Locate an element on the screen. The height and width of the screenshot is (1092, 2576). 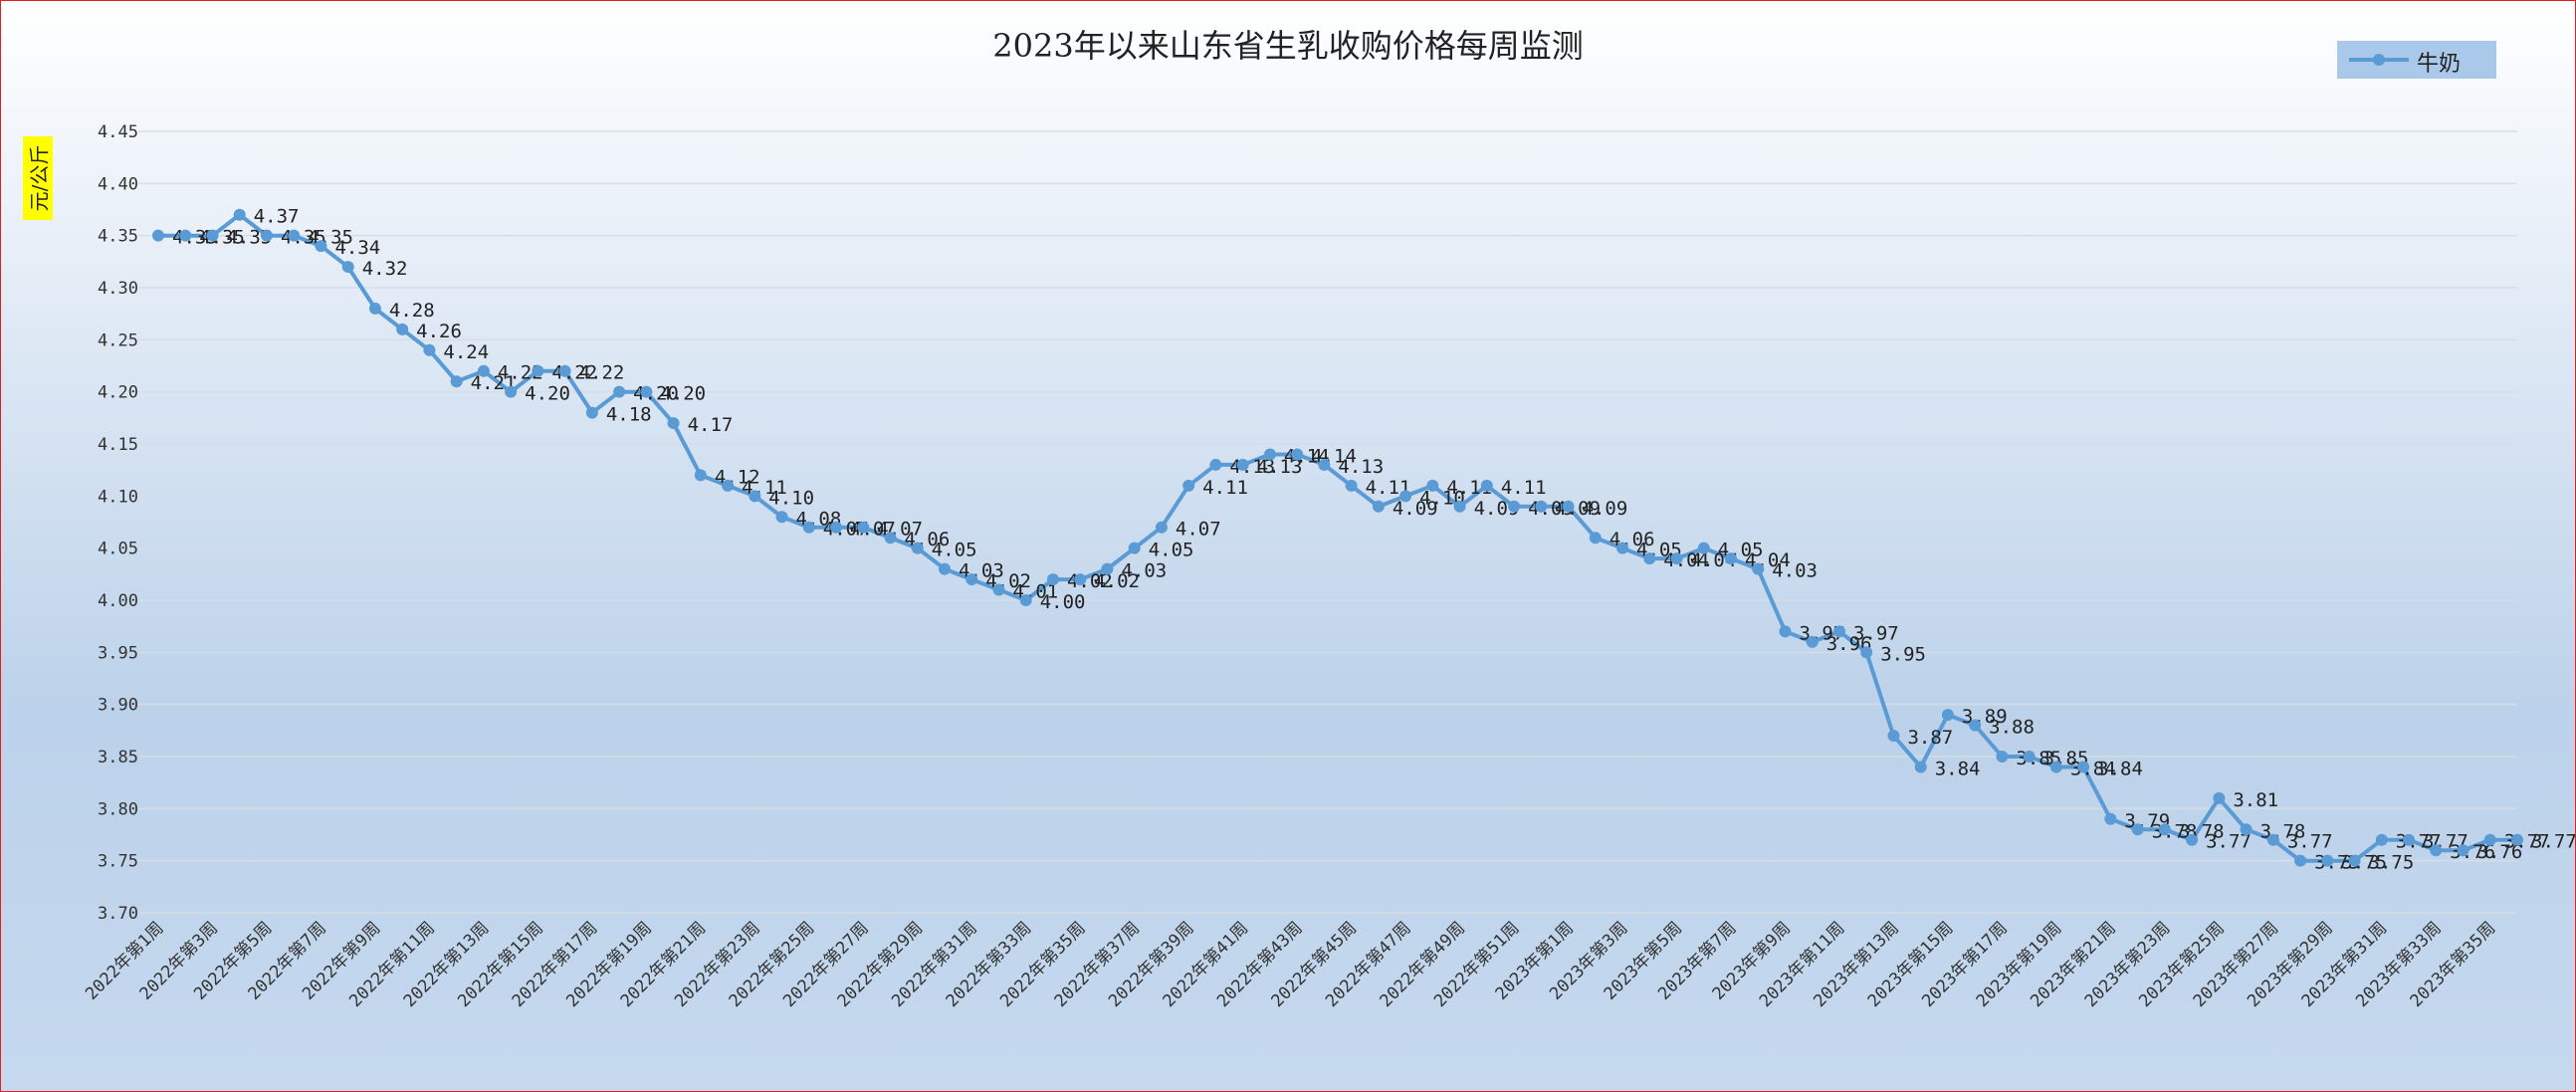
data-label: 3.96 is located at coordinates (1849, 644).